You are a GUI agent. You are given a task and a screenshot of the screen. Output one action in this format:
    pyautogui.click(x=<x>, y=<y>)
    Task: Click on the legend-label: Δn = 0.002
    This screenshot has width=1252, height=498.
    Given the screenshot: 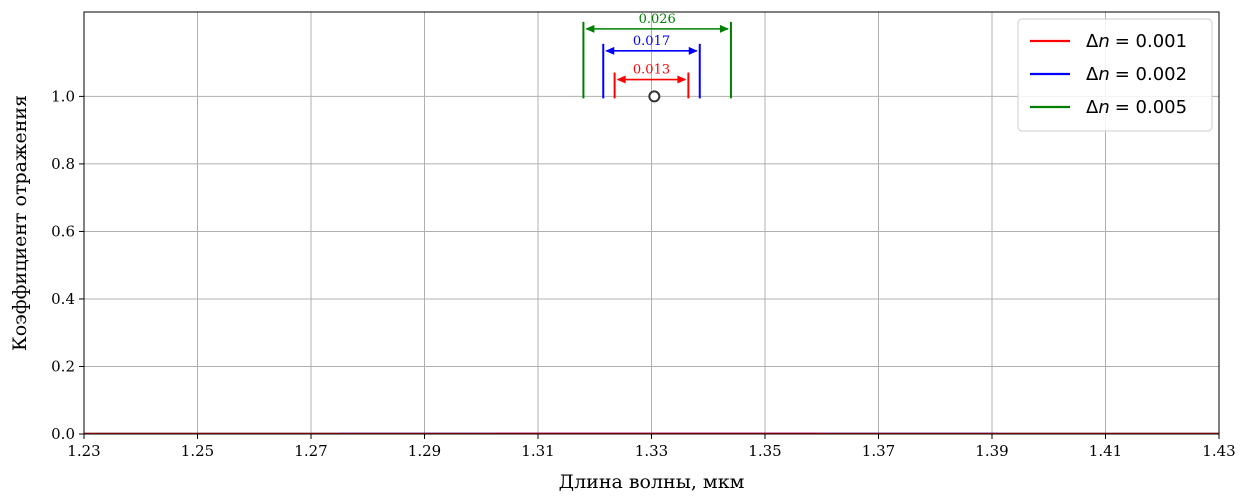 What is the action you would take?
    pyautogui.click(x=1136, y=74)
    